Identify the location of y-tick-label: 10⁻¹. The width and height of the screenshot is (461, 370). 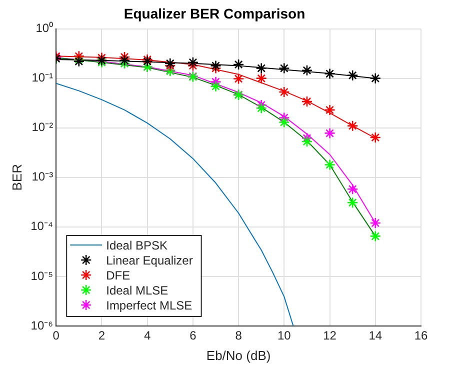
(43, 77).